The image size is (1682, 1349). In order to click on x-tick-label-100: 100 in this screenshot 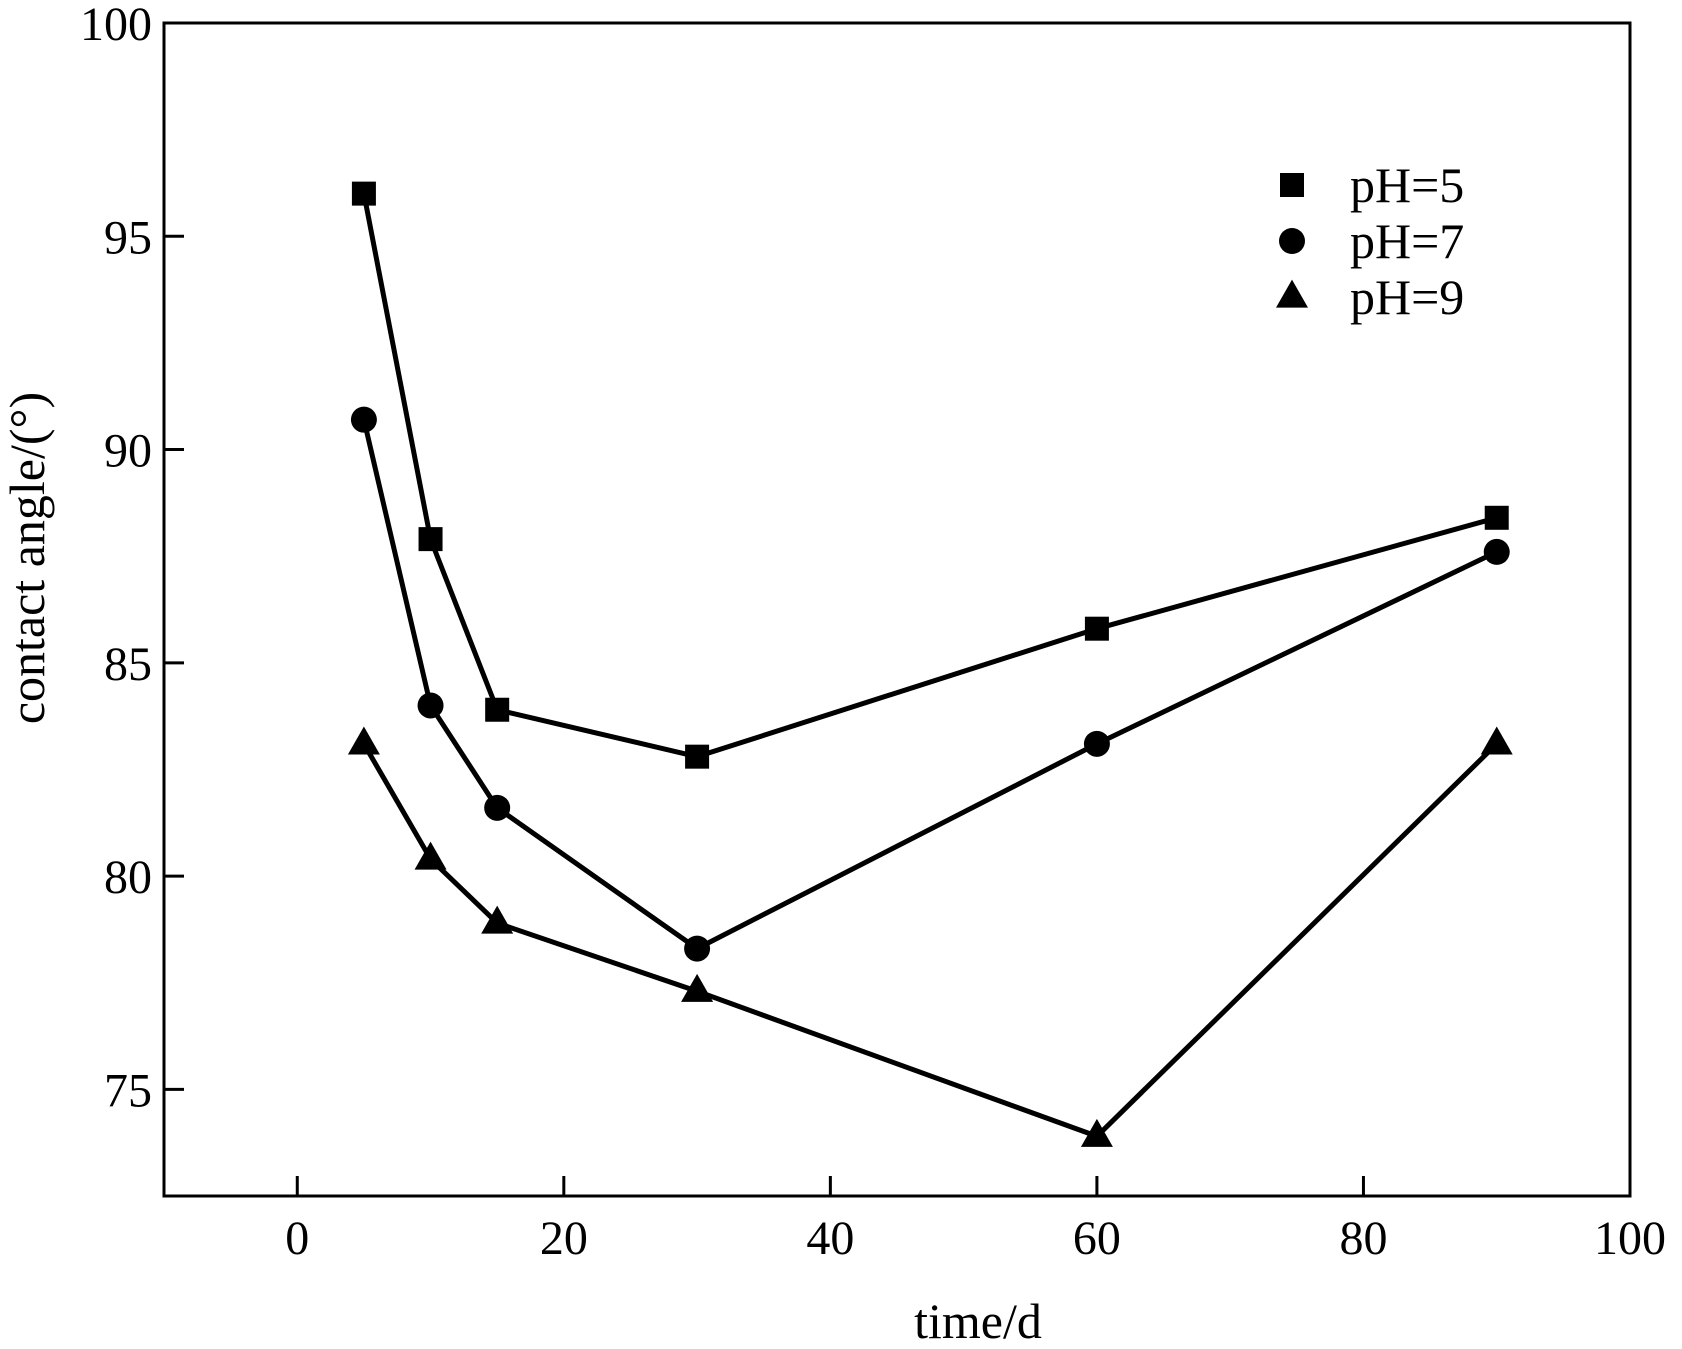, I will do `click(1630, 1238)`.